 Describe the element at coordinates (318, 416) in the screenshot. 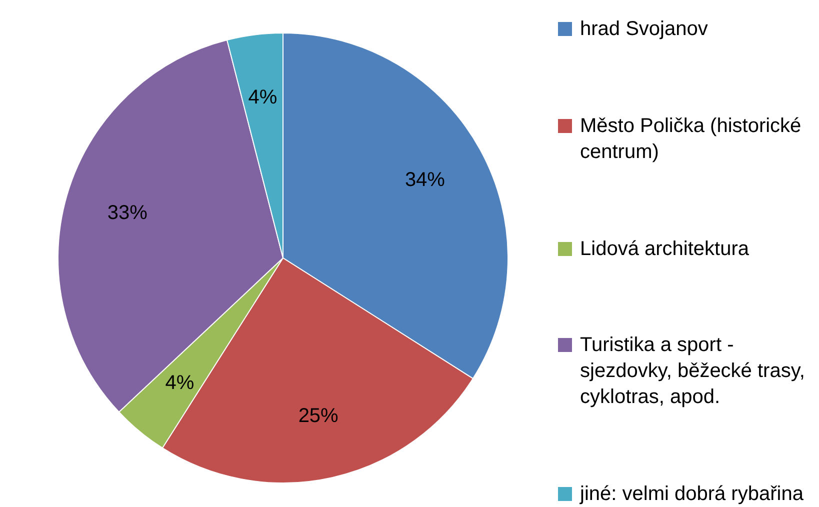

I see `data-label: 25%` at that location.